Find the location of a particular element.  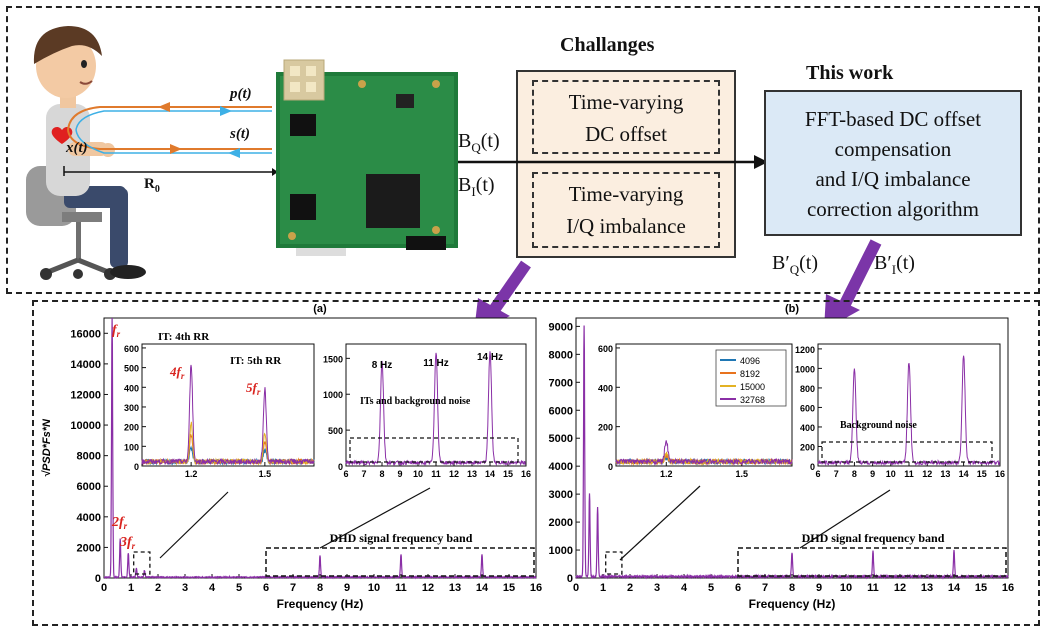

chart-a-inset-high-ytick-label: 0 is located at coordinates (340, 467).